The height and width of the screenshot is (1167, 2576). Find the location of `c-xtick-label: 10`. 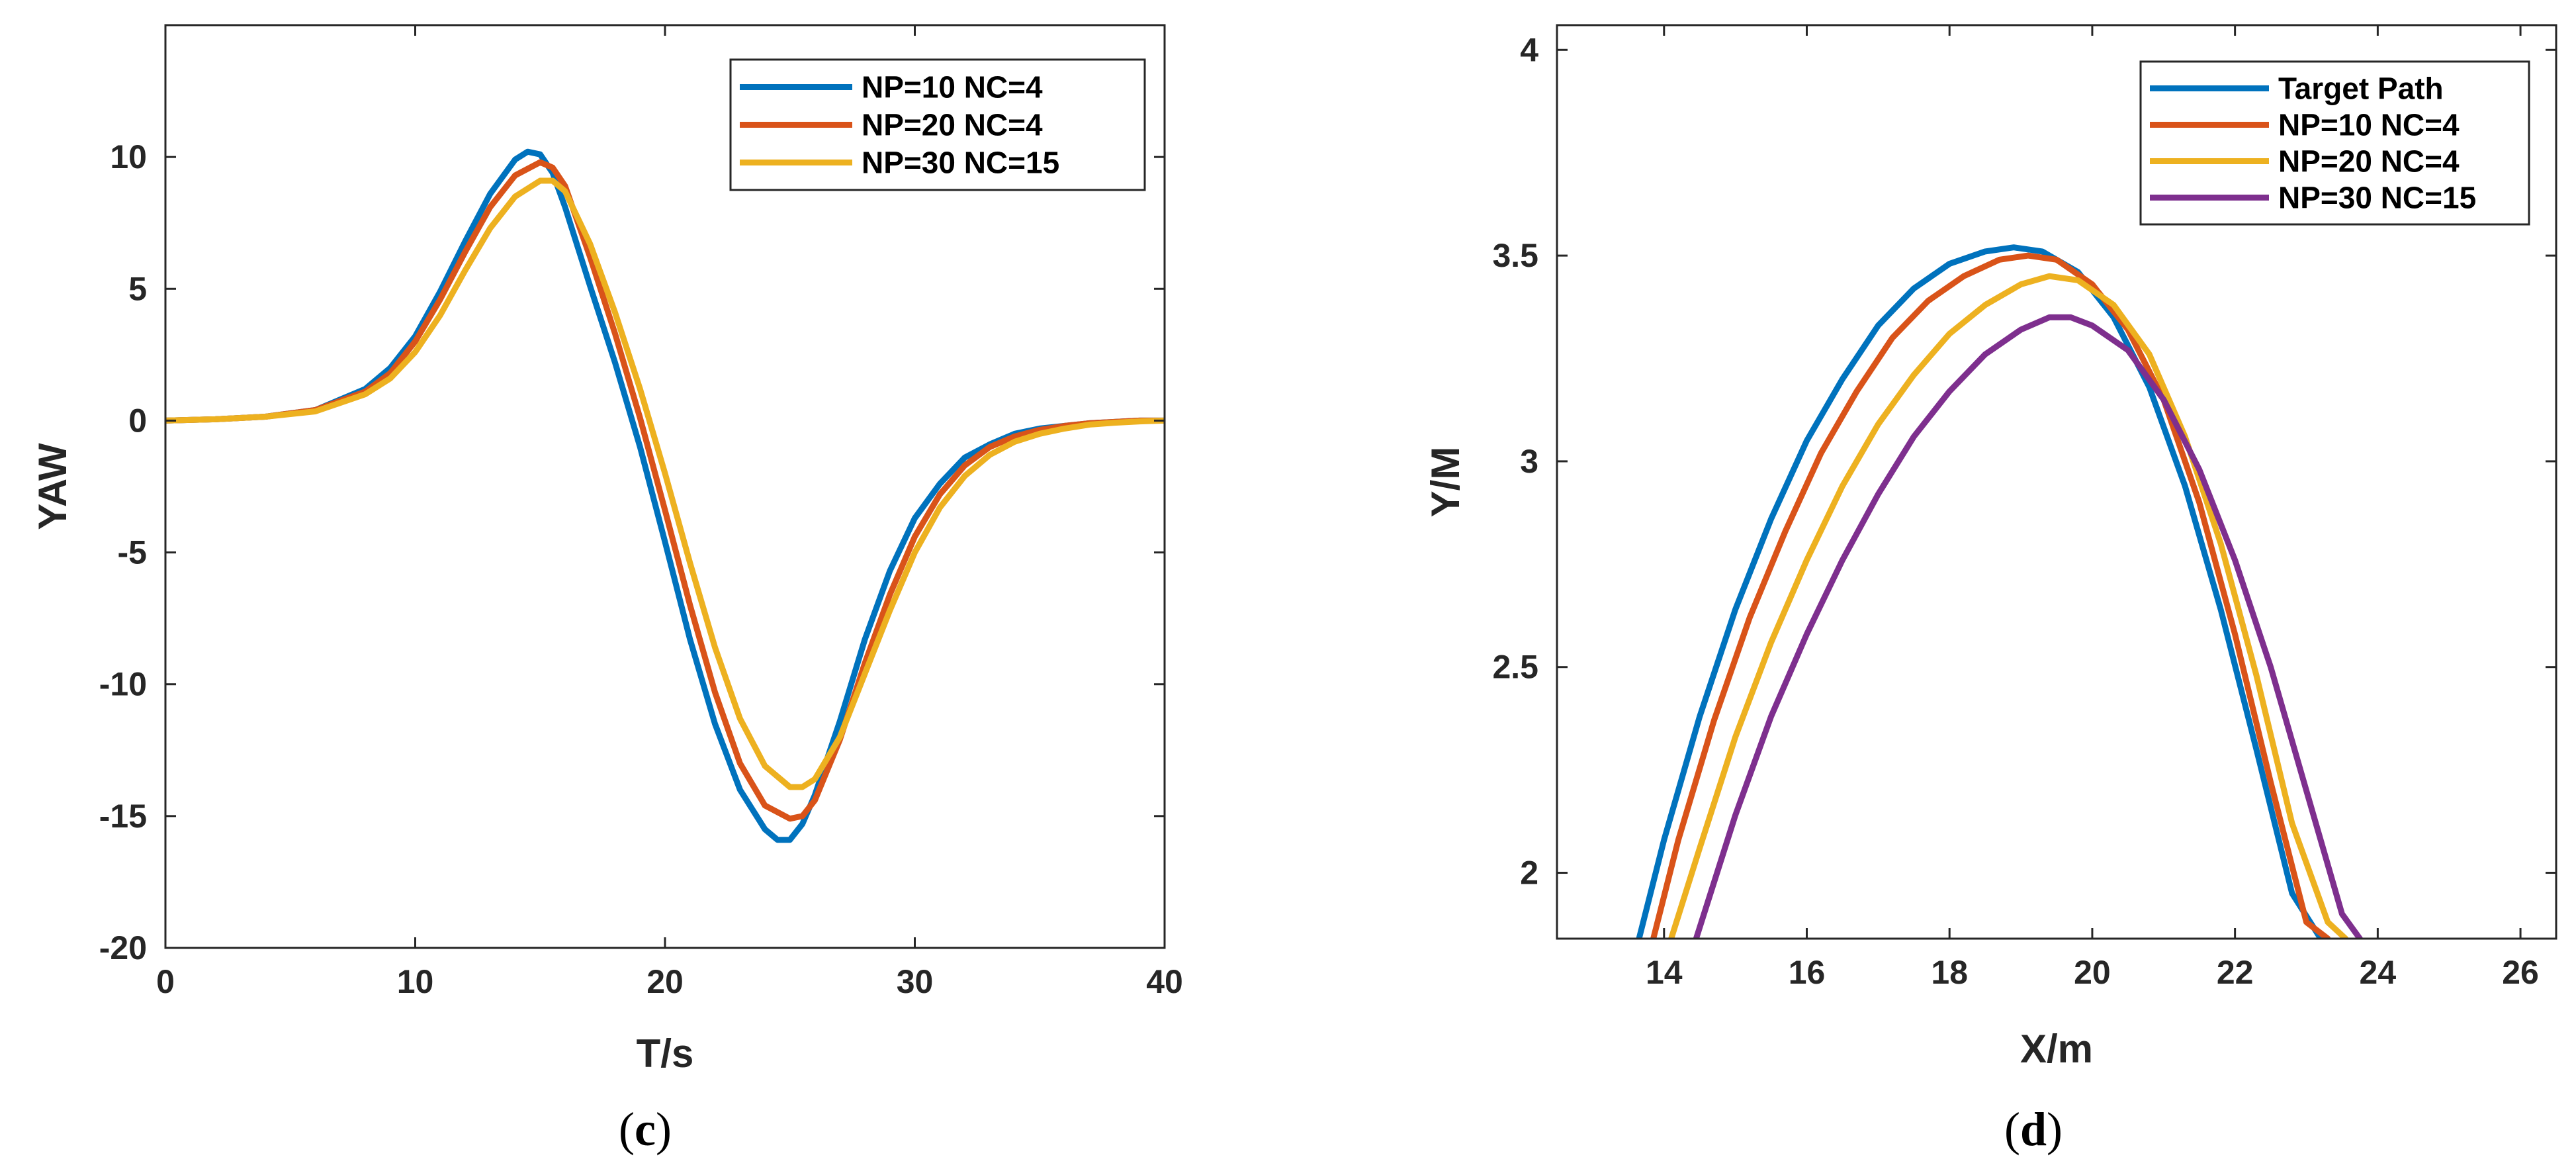

c-xtick-label: 10 is located at coordinates (415, 981).